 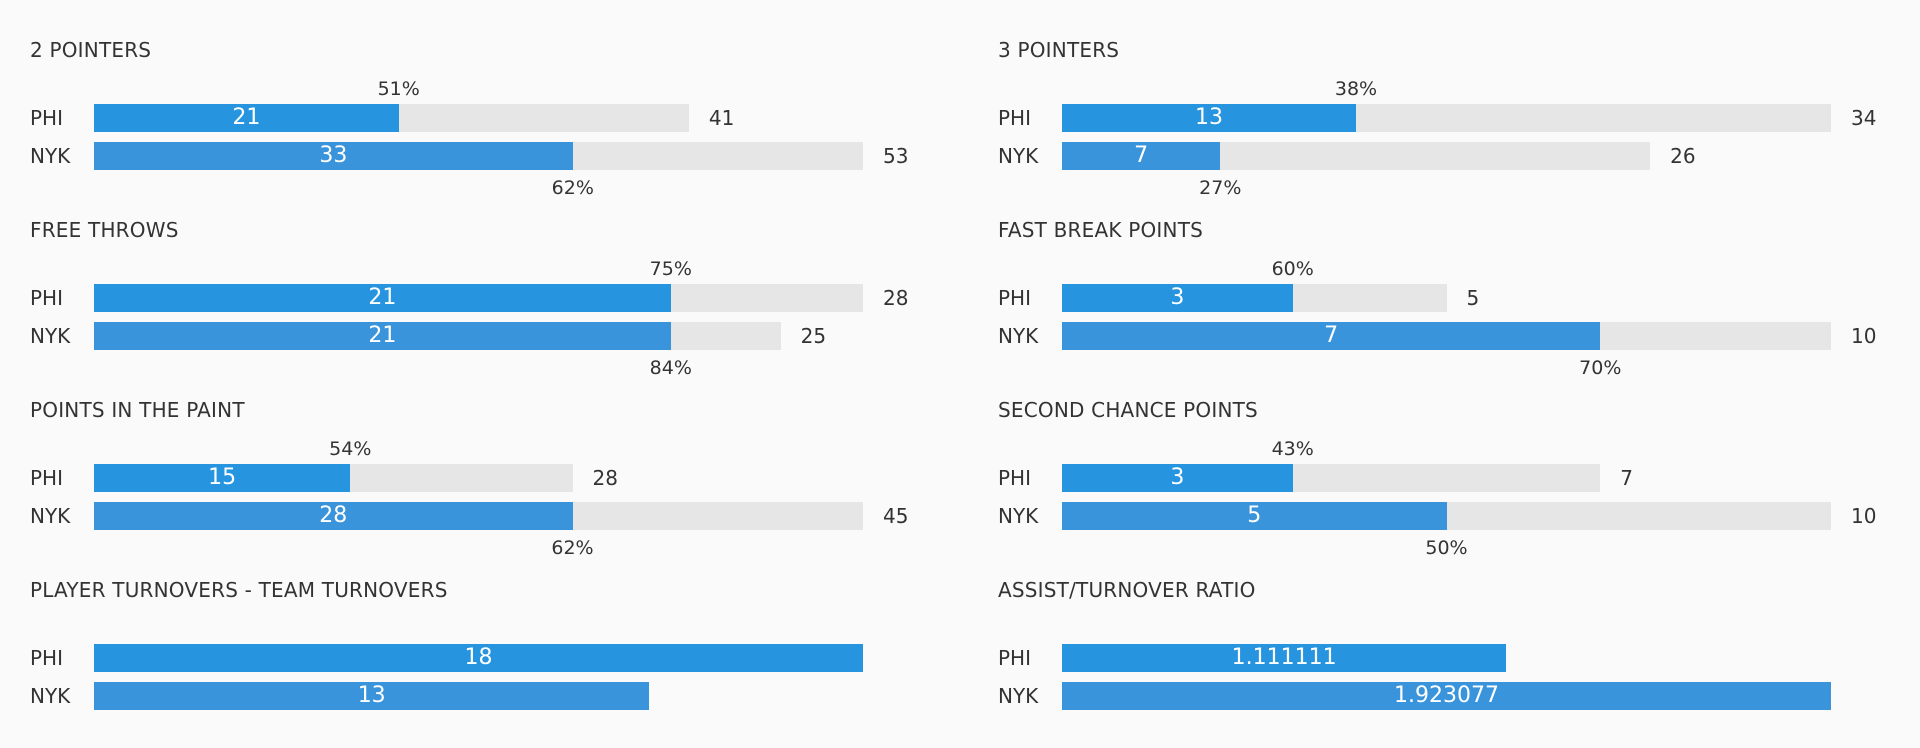 I want to click on bar-value-label: 15, so click(x=222, y=477).